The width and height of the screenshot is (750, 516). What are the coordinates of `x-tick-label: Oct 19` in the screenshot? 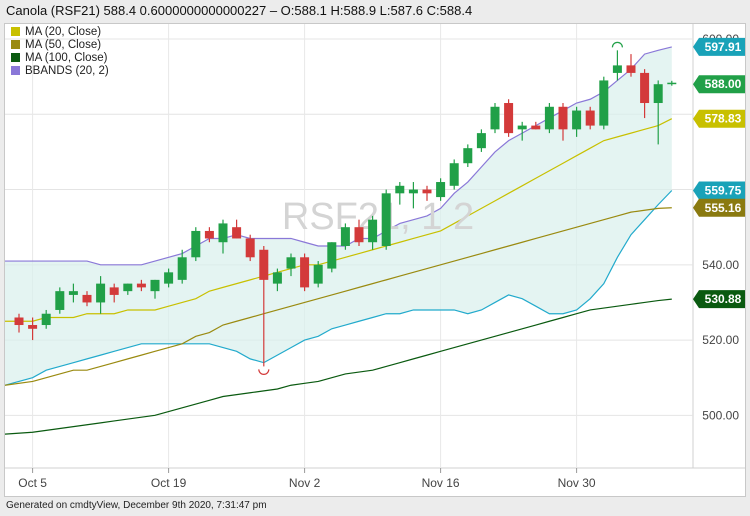 It's located at (169, 483).